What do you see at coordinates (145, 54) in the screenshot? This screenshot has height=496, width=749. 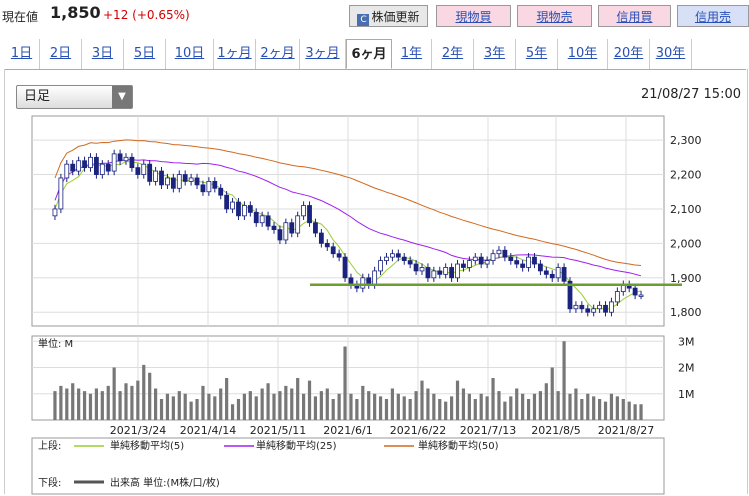 I see `tab-3: 5日` at bounding box center [145, 54].